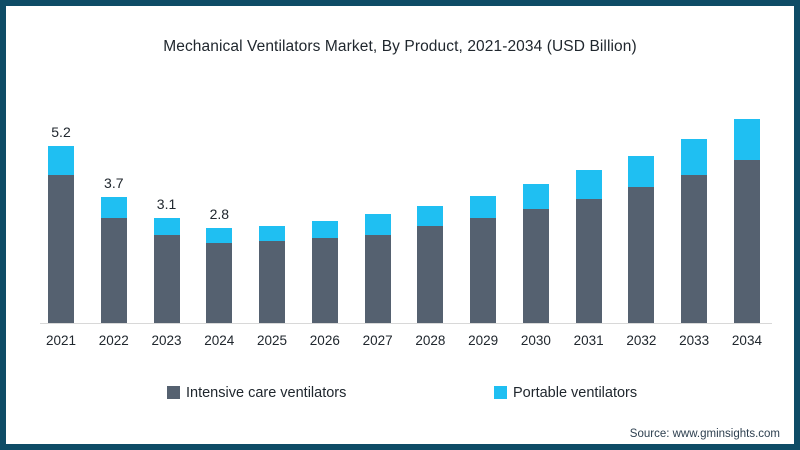 The image size is (800, 450). I want to click on bar-group-2022: 3.7 2022, so click(114, 226).